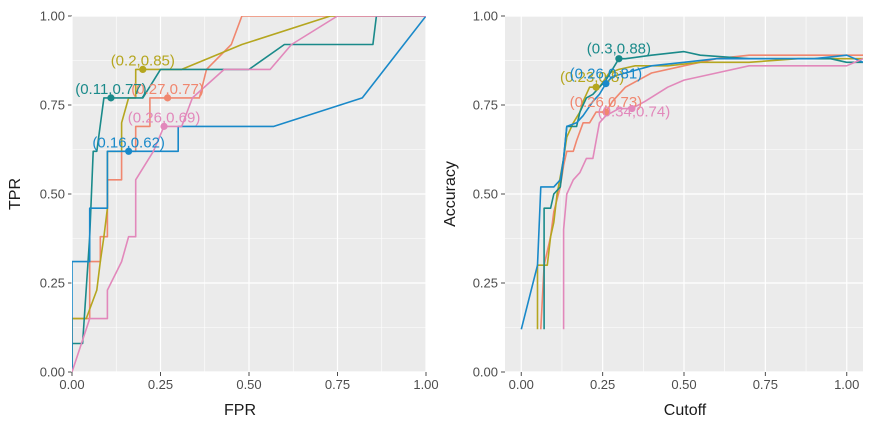  I want to click on point-label-pink: (0.26,0.69), so click(164, 117).